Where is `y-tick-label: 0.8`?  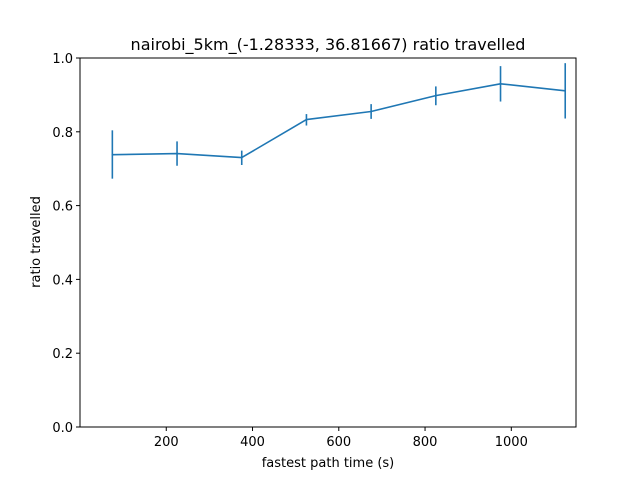
y-tick-label: 0.8 is located at coordinates (62, 133).